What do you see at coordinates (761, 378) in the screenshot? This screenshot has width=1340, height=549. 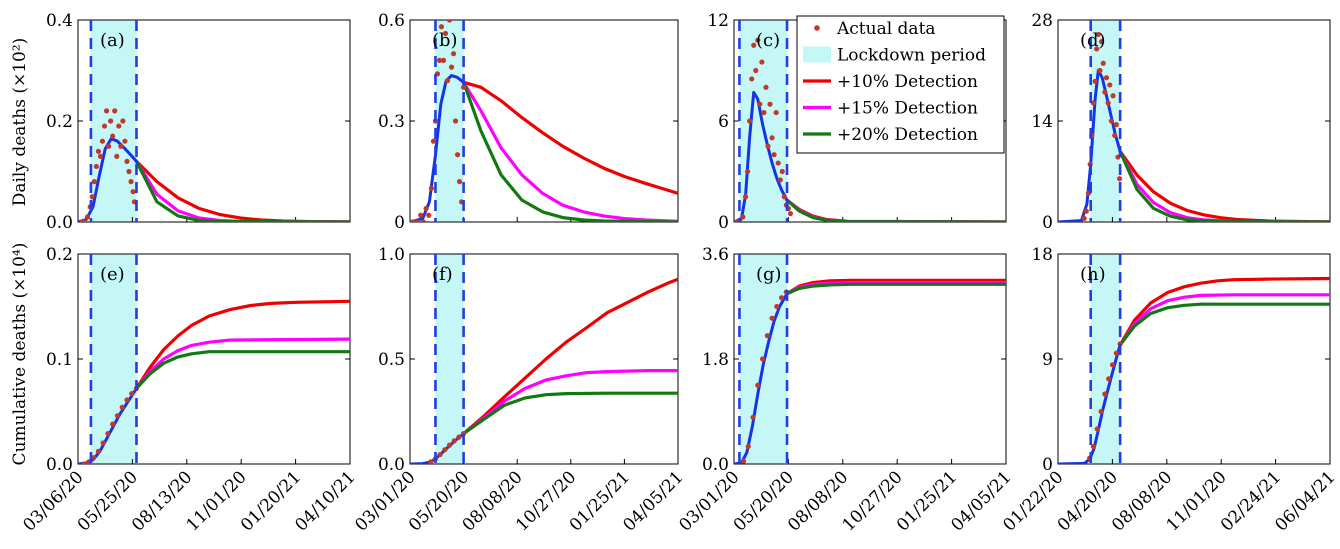 I see `series-line-fit-g` at bounding box center [761, 378].